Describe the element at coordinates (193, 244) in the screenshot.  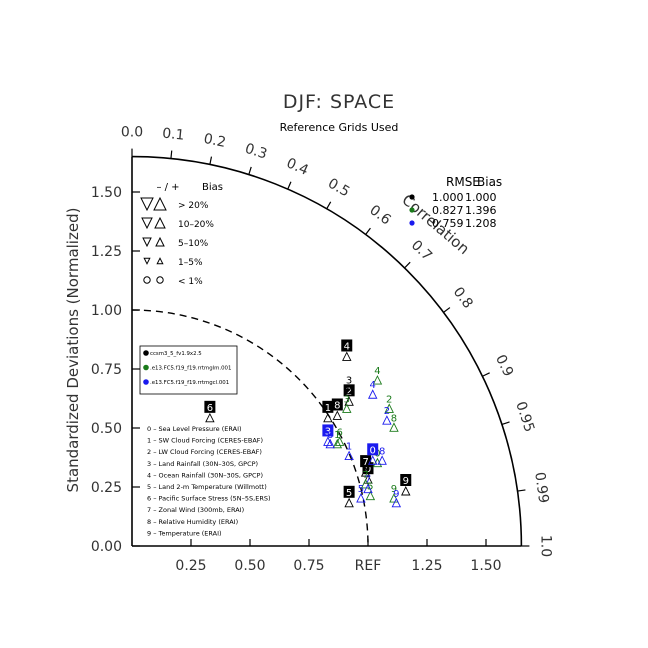
I see `bias-legend-row: 5–10%` at that location.